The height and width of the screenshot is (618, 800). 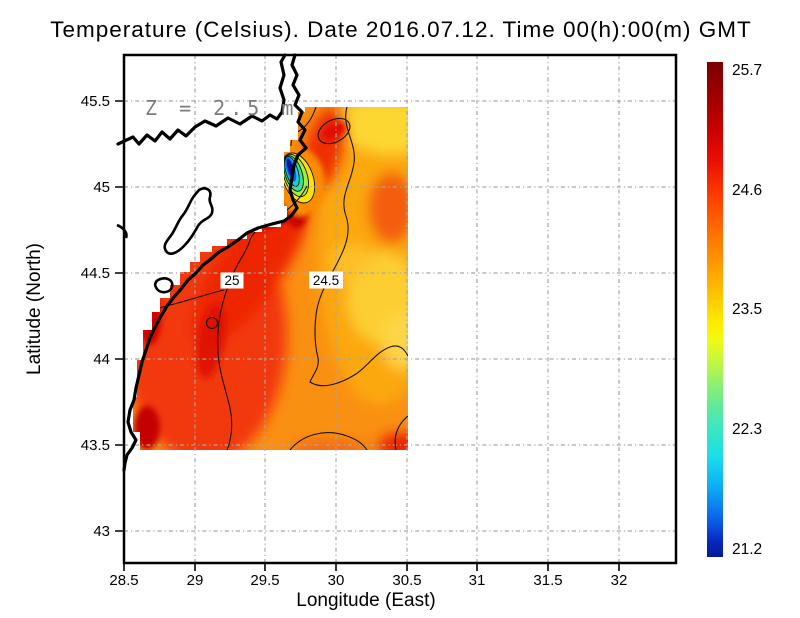 What do you see at coordinates (371, 567) in the screenshot?
I see `x-ticks` at bounding box center [371, 567].